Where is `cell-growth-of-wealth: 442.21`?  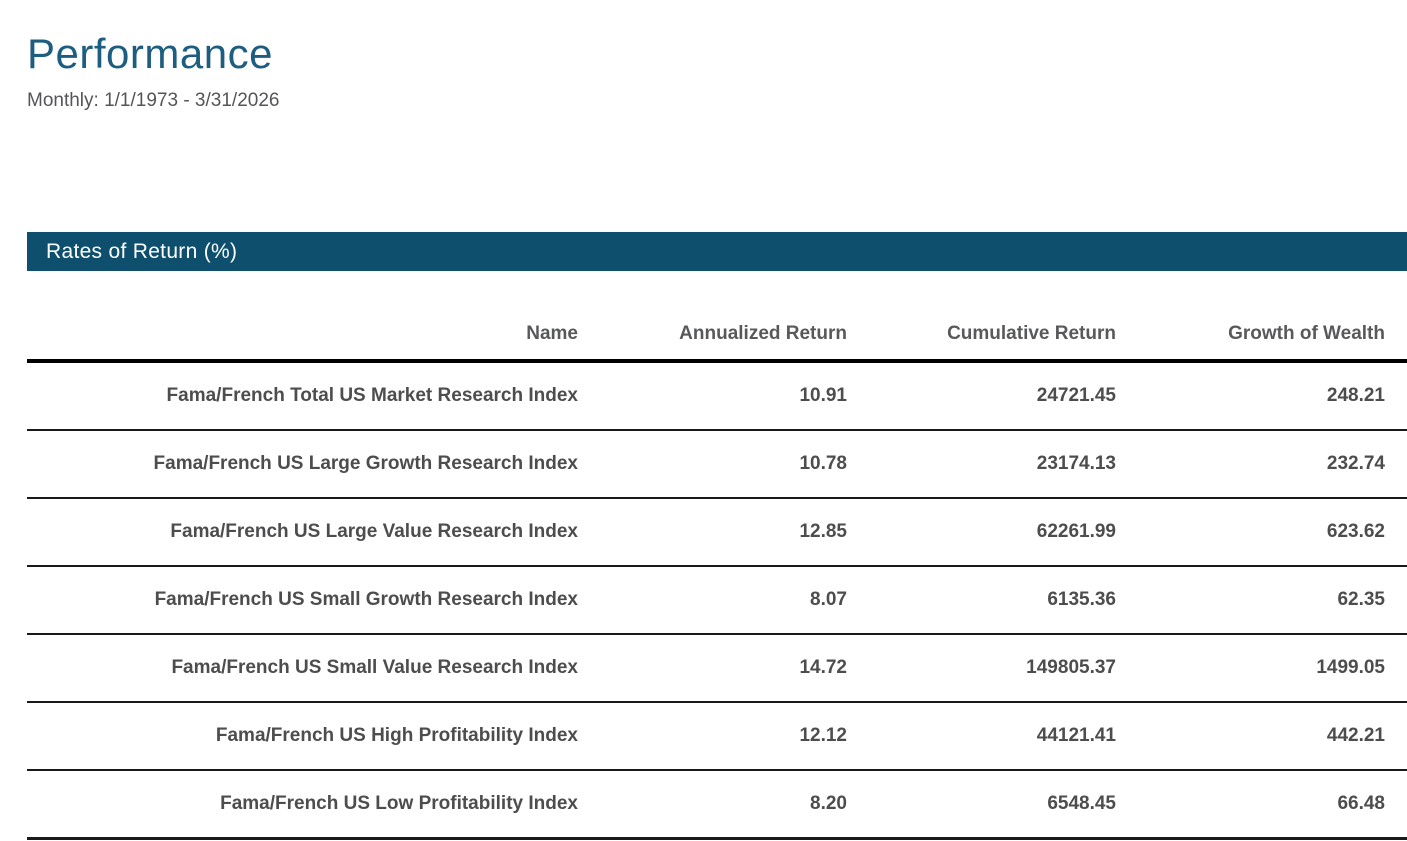 cell-growth-of-wealth: 442.21 is located at coordinates (1261, 737).